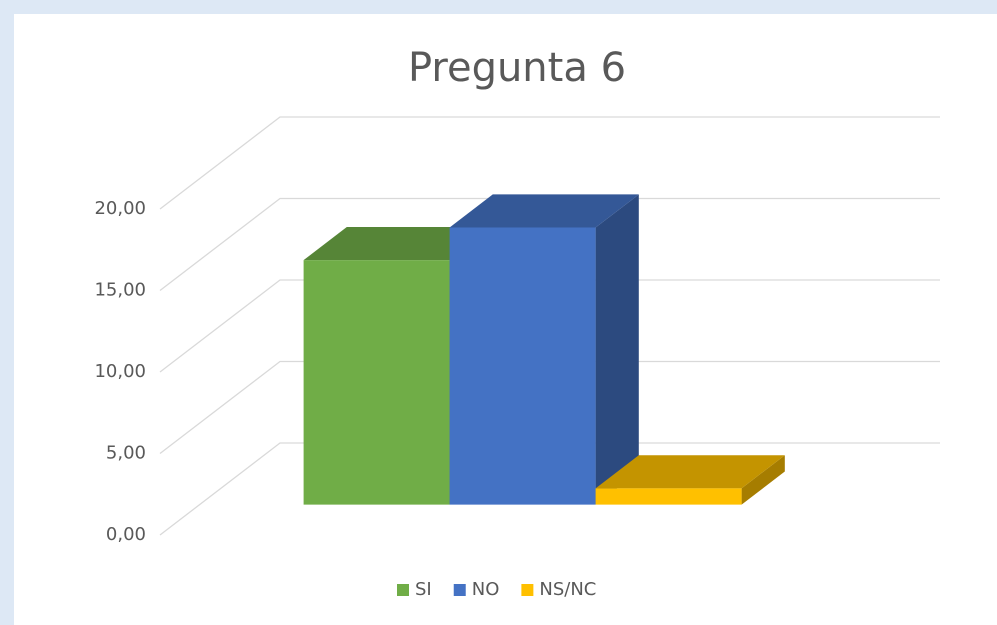 The width and height of the screenshot is (997, 625). I want to click on legend-label: NO, so click(486, 589).